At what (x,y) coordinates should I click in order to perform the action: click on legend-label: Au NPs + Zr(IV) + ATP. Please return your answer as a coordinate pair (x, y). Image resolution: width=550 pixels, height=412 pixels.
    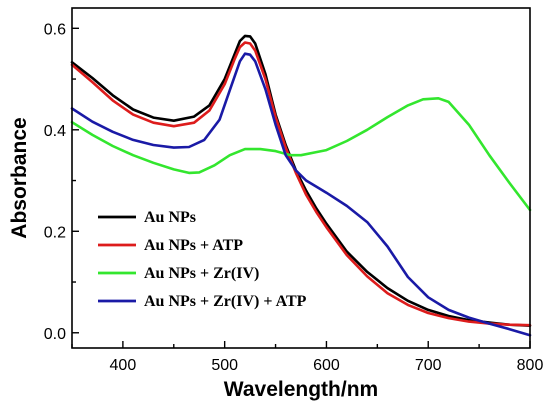
    Looking at the image, I should click on (225, 301).